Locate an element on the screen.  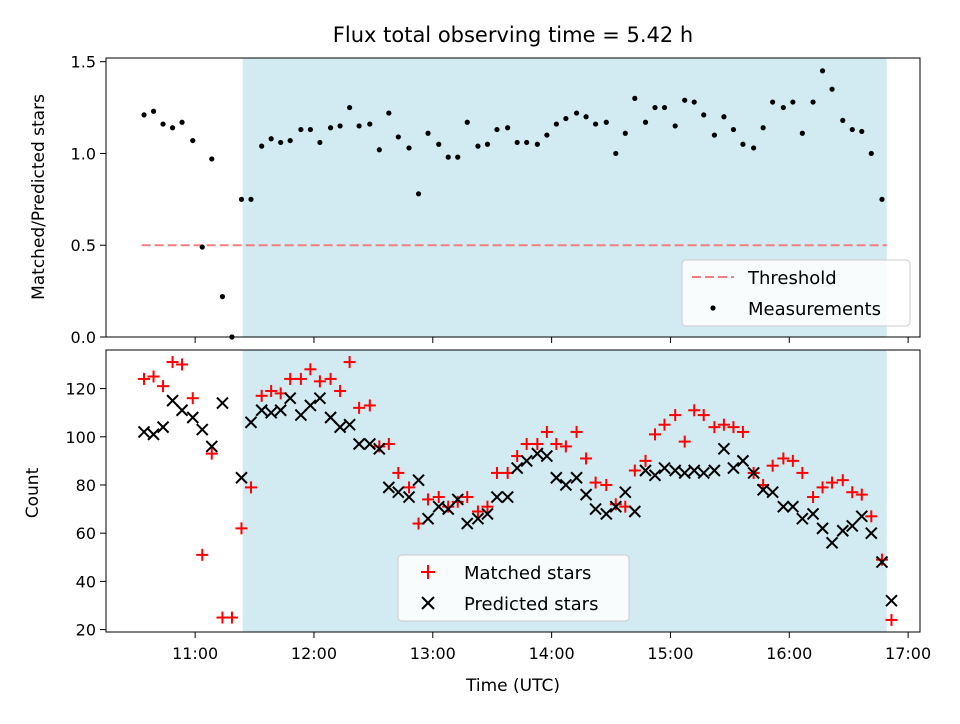
measurements-legend-marker is located at coordinates (713, 308).